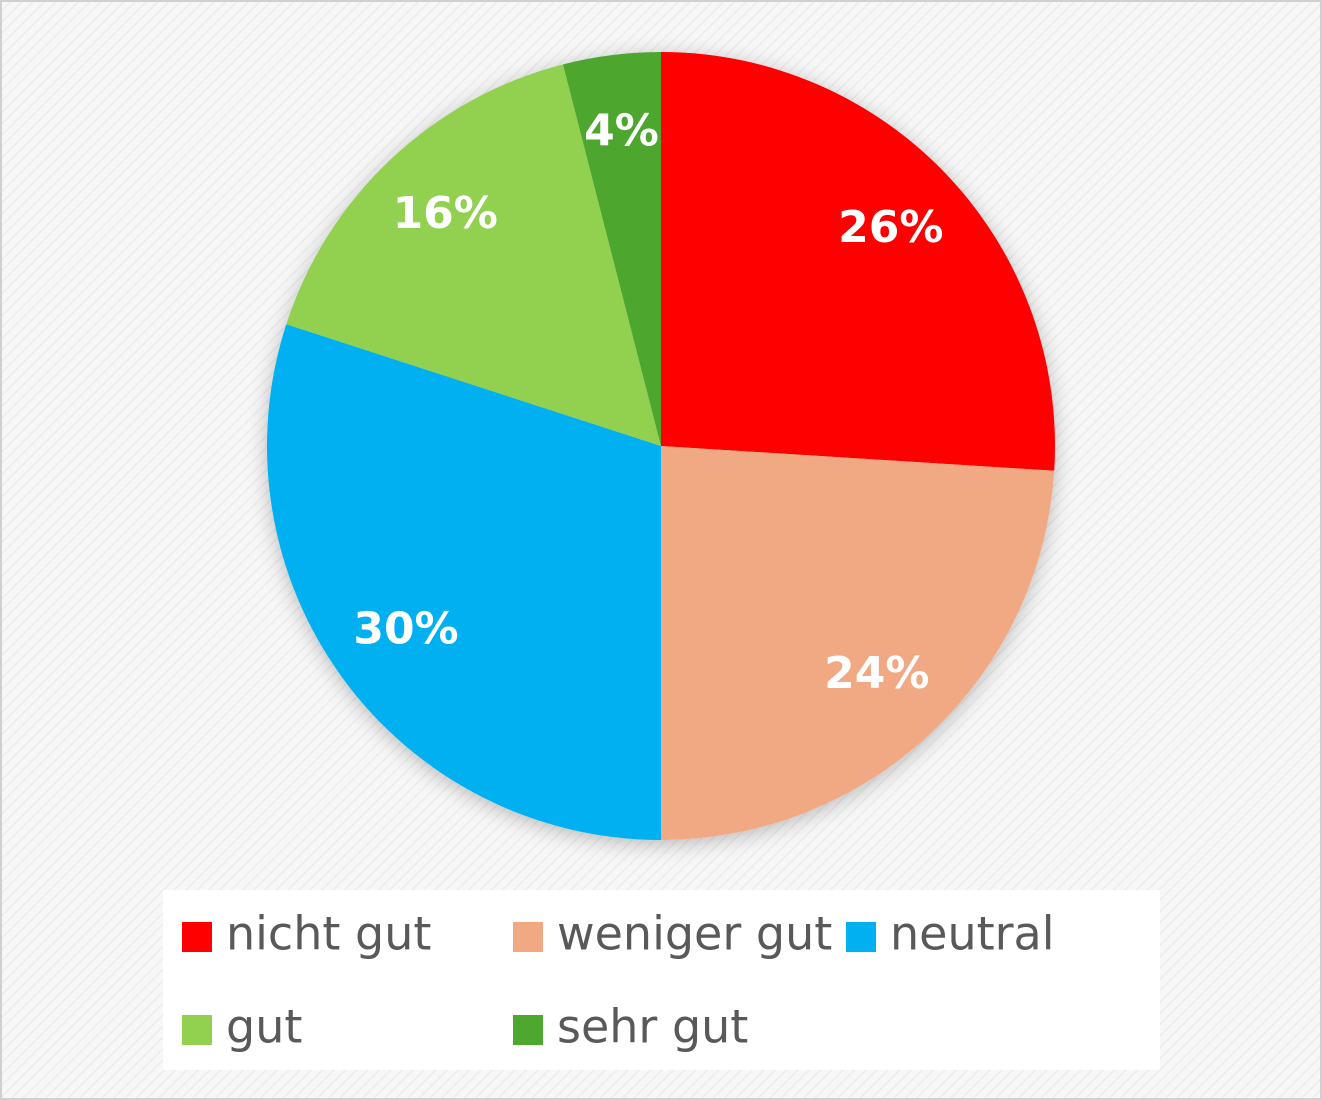 The height and width of the screenshot is (1100, 1322). I want to click on value-label: 26%, so click(890, 227).